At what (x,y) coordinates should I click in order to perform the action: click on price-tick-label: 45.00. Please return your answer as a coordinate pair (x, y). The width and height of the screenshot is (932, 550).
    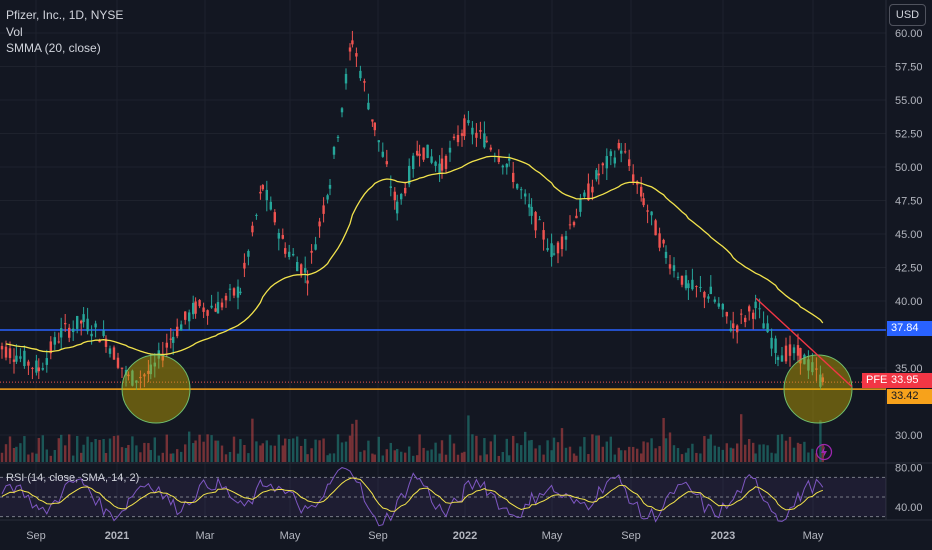
    Looking at the image, I should click on (909, 235).